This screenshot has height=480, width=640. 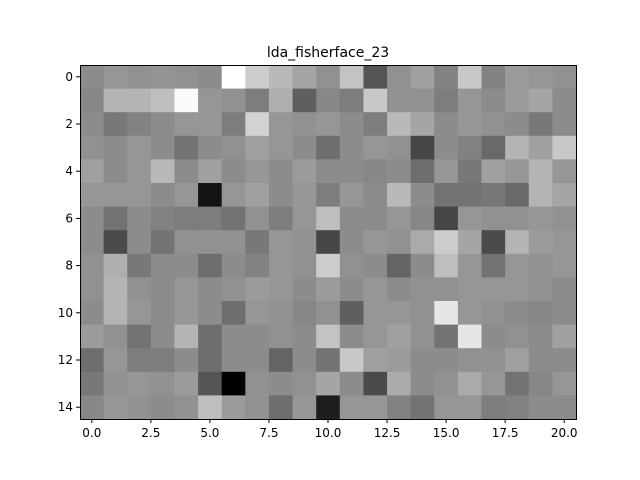 What do you see at coordinates (186, 265) in the screenshot?
I see `heatmap-cell-r8-c4` at bounding box center [186, 265].